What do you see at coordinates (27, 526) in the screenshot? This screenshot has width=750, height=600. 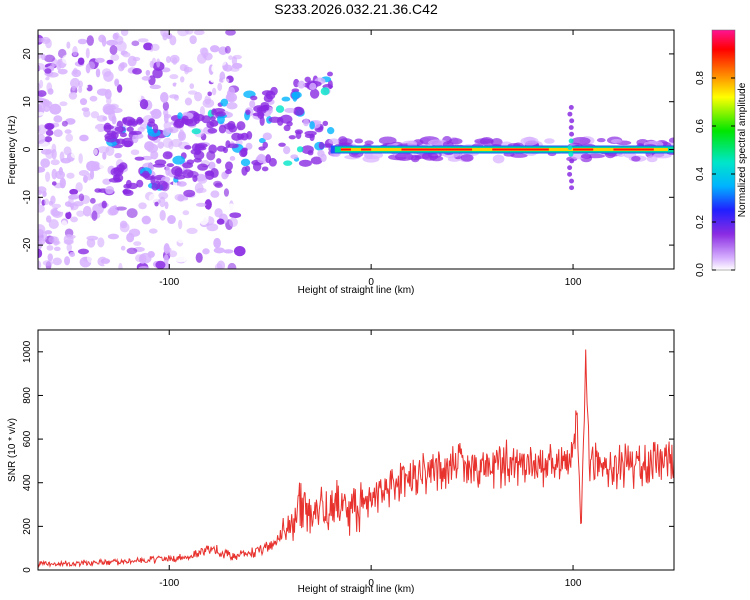 I see `y-tick-label: 200` at bounding box center [27, 526].